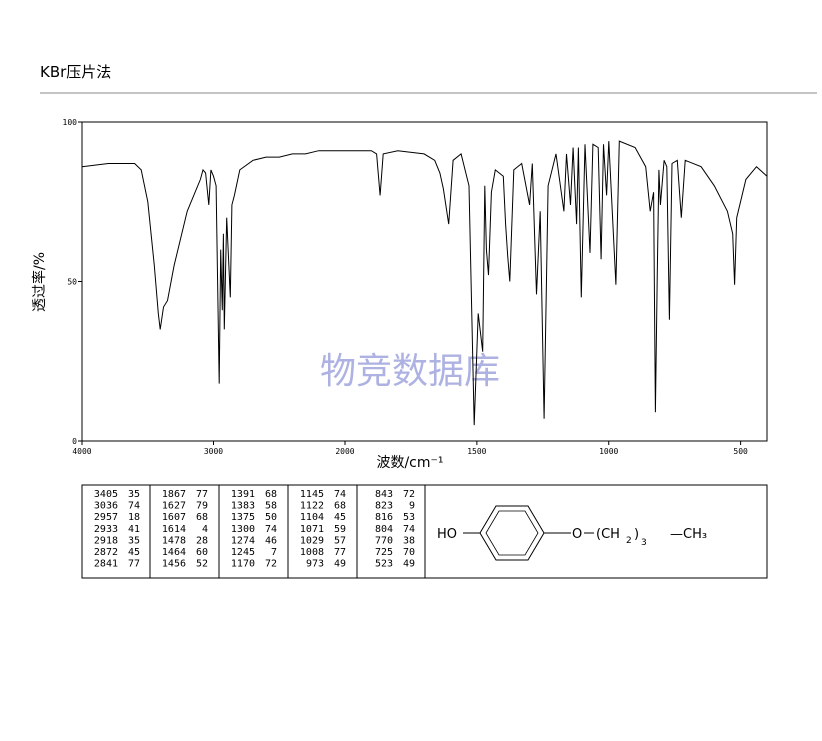  I want to click on peak-wavenumber: 1145, so click(312, 494).